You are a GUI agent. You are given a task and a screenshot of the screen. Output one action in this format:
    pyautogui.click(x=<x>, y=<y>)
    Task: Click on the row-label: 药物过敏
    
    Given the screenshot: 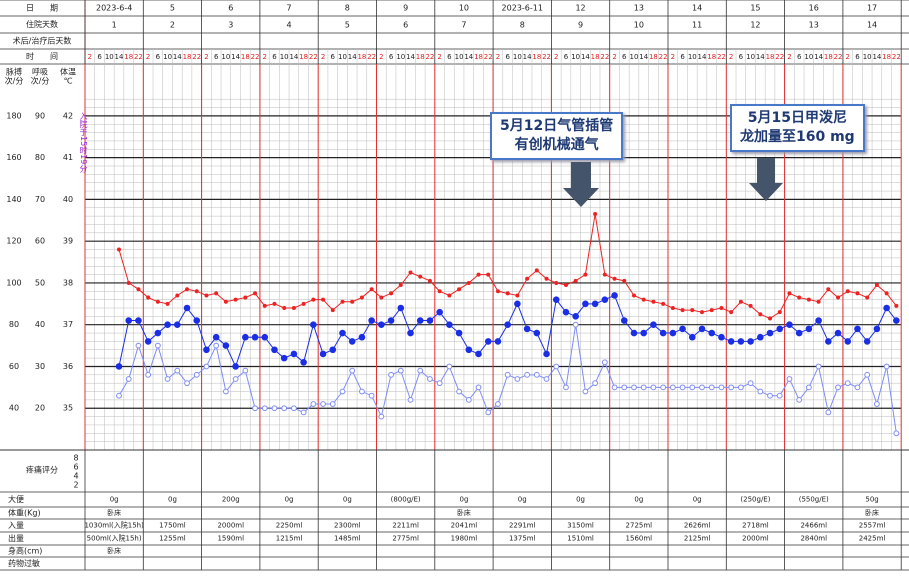 What is the action you would take?
    pyautogui.click(x=24, y=563)
    